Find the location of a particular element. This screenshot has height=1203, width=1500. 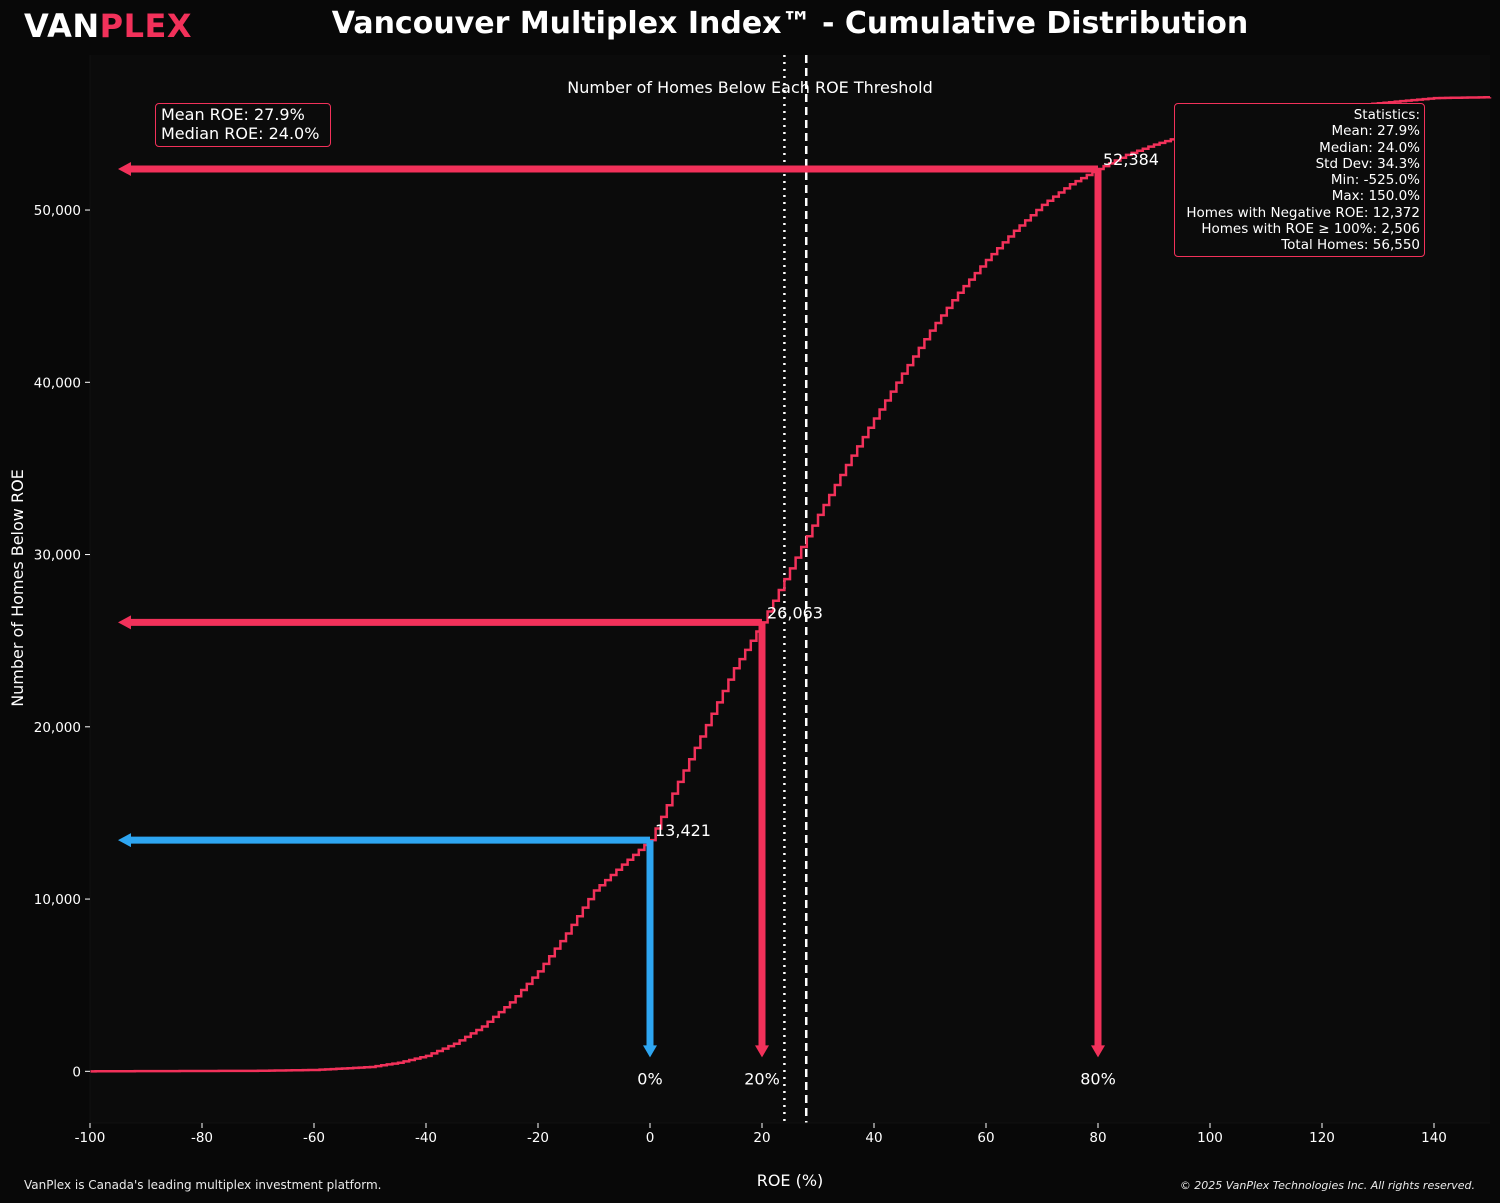

threshold-percent-label: 20% is located at coordinates (762, 1078).